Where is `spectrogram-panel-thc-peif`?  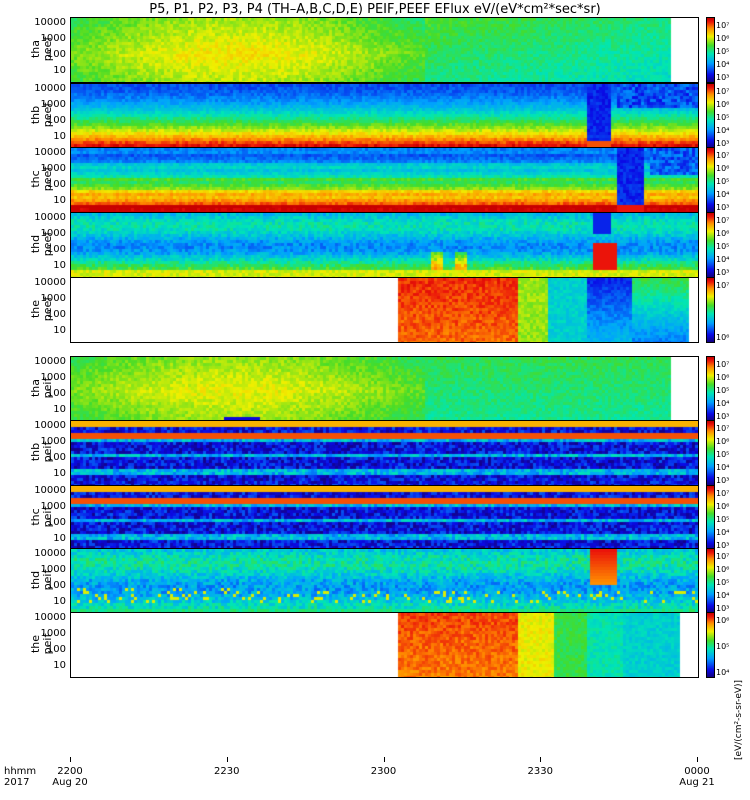 spectrogram-panel-thc-peif is located at coordinates (384, 518).